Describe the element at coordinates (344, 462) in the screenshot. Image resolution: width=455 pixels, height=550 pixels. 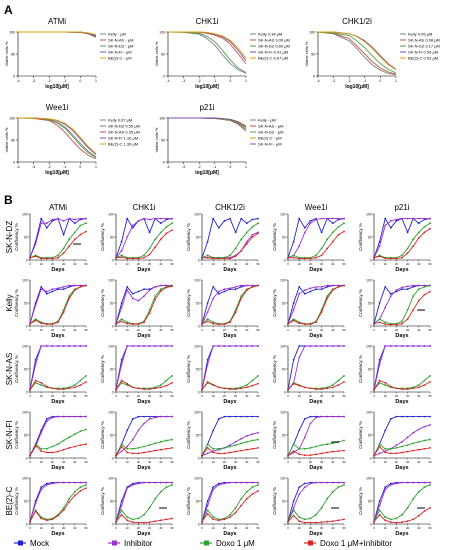
I see `x-tick-label: 50` at that location.